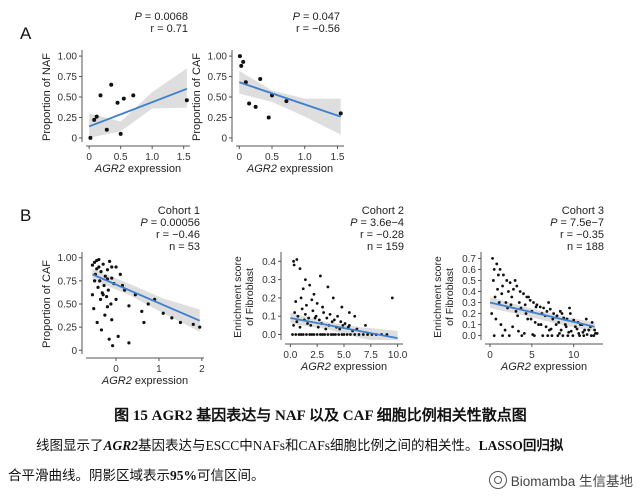 The image size is (641, 504). I want to click on y-tick-label: 0.0, so click(269, 335).